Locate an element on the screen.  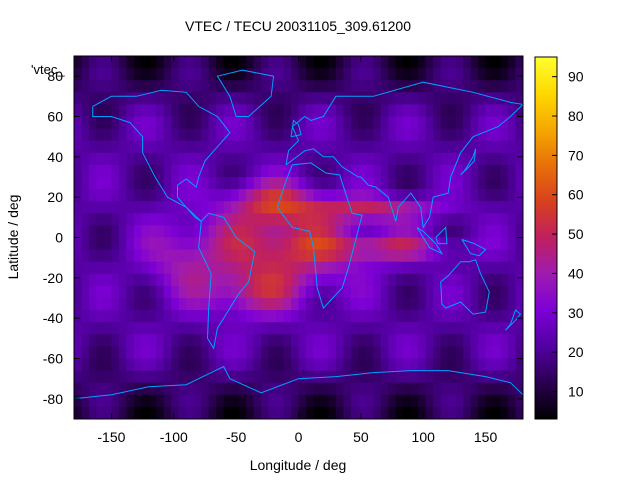
x-axis-label: Longitude / deg is located at coordinates (298, 465).